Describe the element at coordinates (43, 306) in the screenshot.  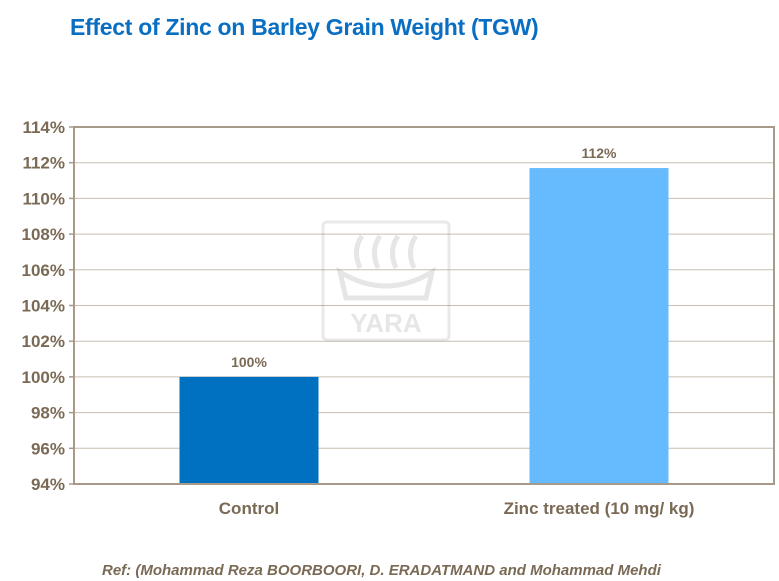
I see `y-tick-label: 104%` at that location.